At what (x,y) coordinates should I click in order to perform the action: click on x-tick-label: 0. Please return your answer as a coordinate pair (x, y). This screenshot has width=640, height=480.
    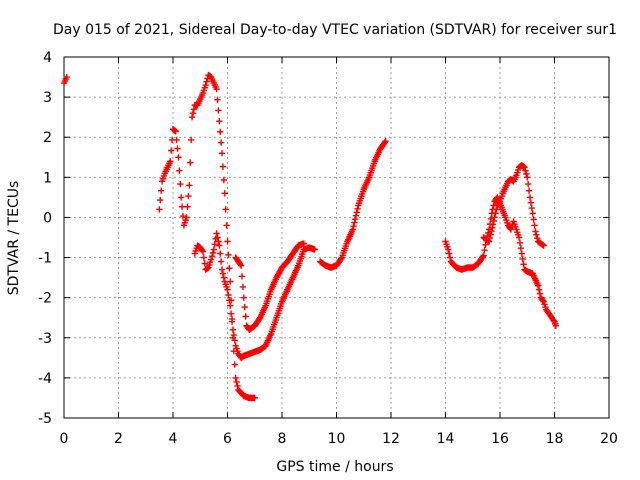
    Looking at the image, I should click on (64, 439).